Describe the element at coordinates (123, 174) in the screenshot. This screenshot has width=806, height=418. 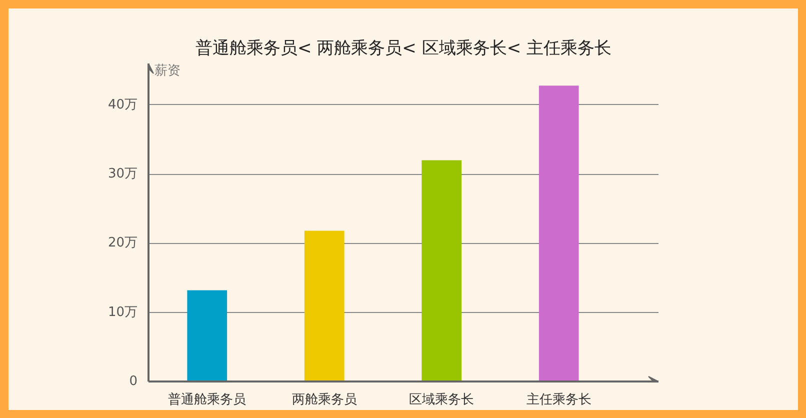
I see `y-tick-label: 30万` at that location.